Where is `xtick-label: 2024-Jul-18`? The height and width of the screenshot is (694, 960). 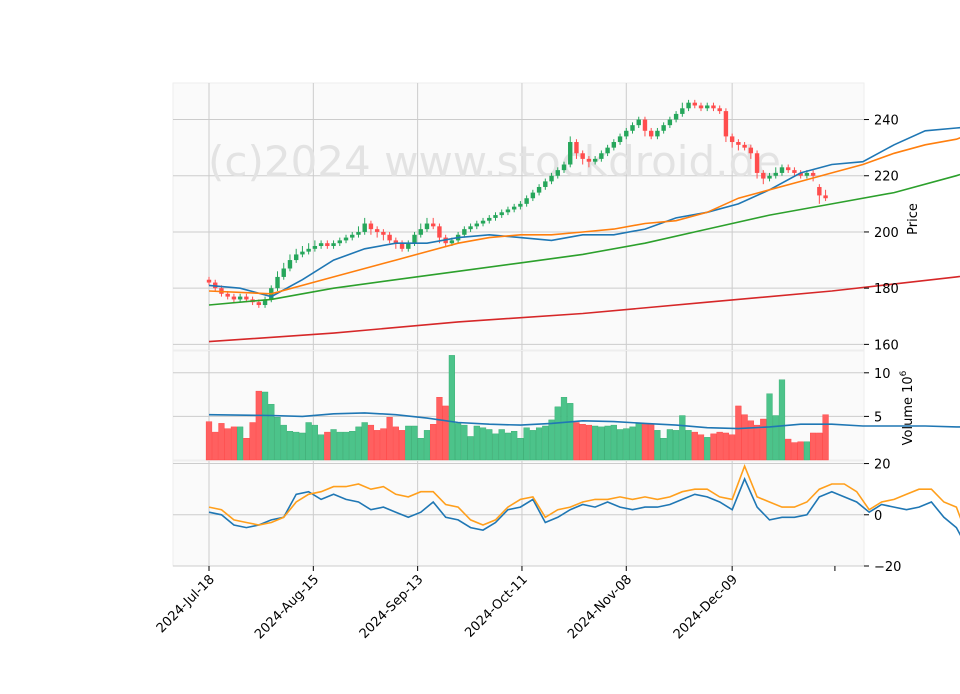
xtick-label: 2024-Jul-18 is located at coordinates (186, 604).